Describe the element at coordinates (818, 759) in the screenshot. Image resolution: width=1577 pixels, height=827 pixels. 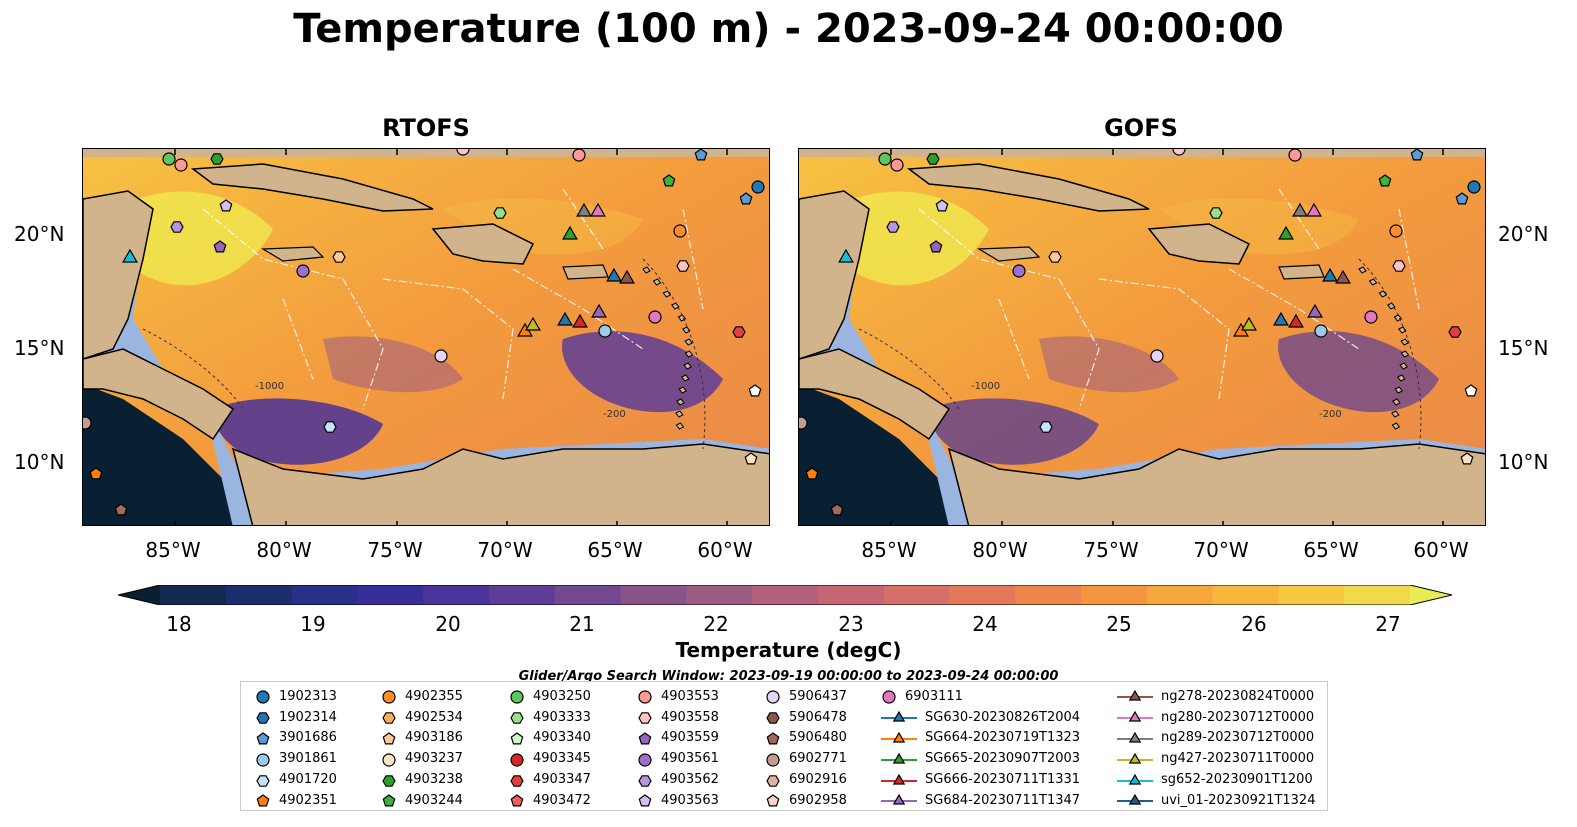
I see `legend-label: 6902771` at that location.